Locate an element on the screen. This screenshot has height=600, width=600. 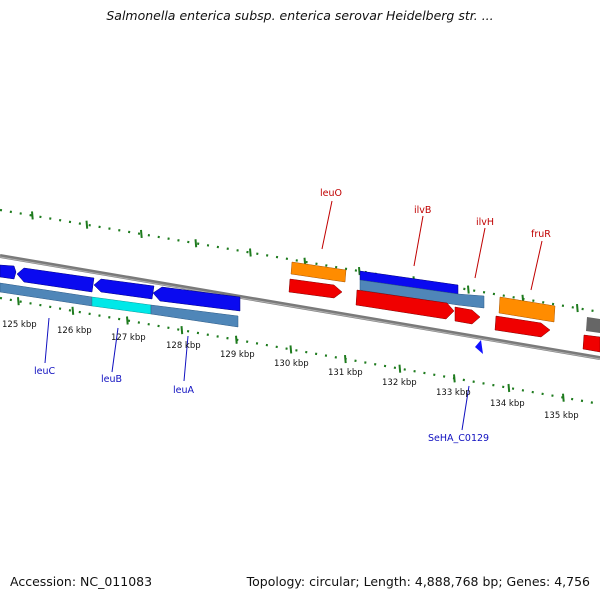
gene-label-fruR: fruR is located at coordinates (541, 234).